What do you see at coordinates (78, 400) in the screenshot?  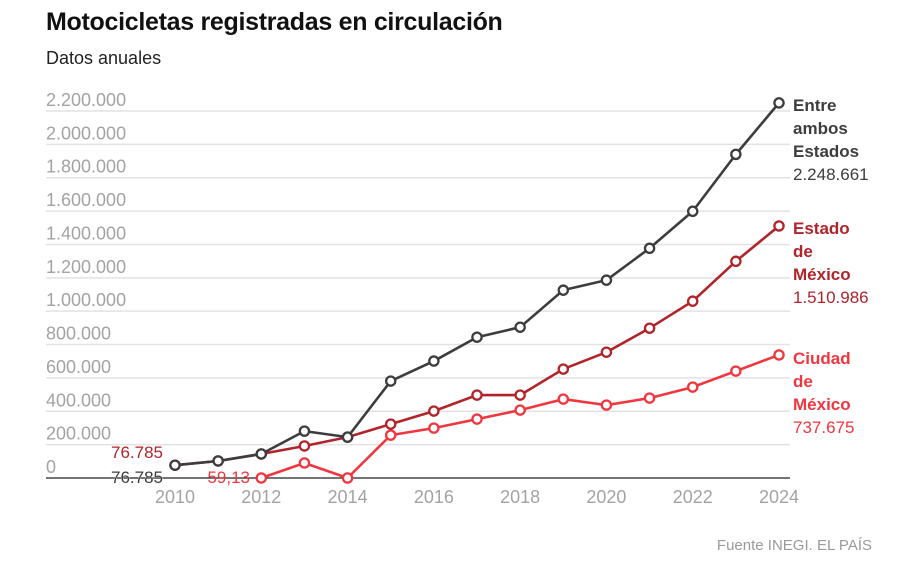 I see `y-tick-label: 400.000` at bounding box center [78, 400].